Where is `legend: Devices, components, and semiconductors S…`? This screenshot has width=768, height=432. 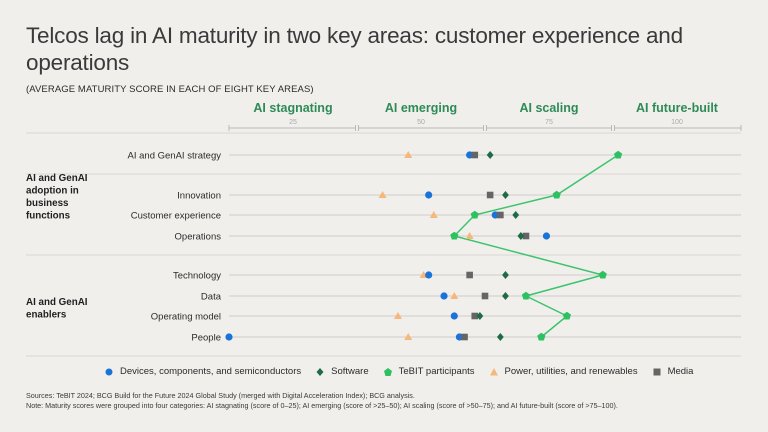
legend: Devices, components, and semiconductors S… is located at coordinates (398, 371).